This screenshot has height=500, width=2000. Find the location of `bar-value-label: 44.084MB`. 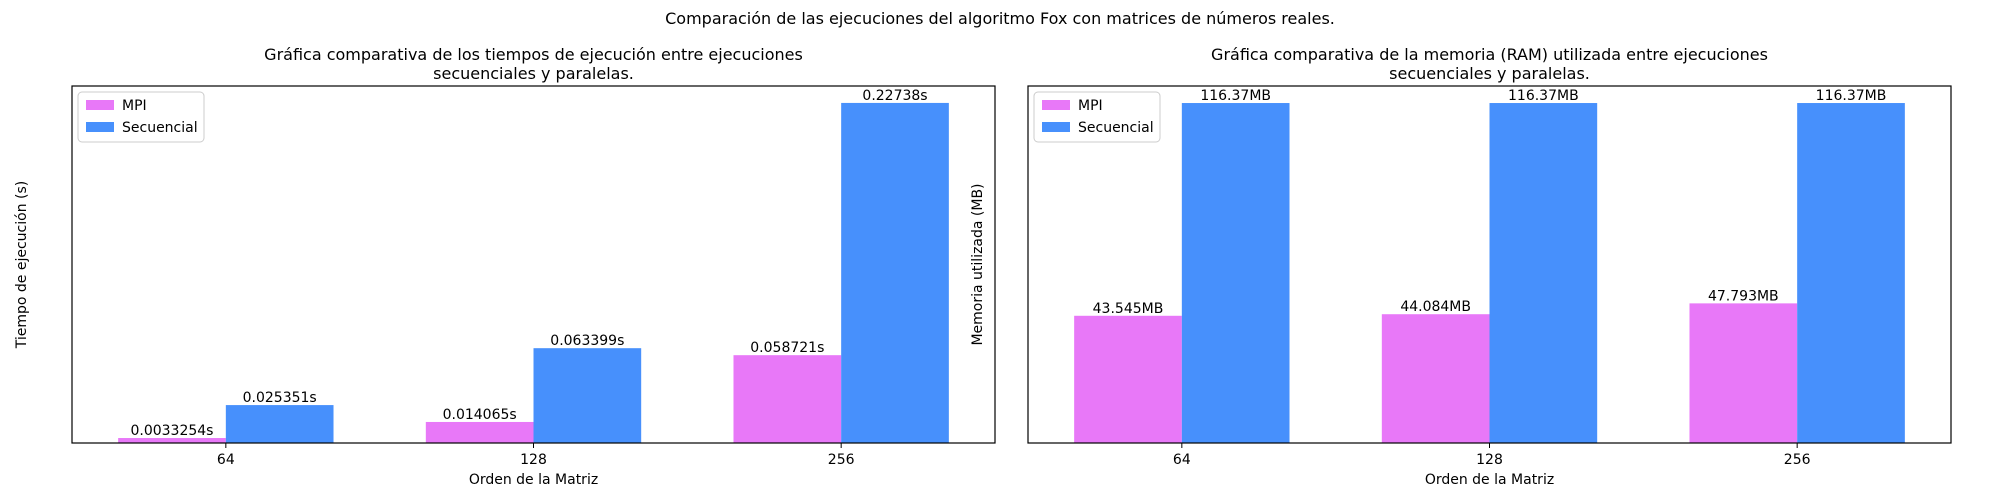

bar-value-label: 44.084MB is located at coordinates (1435, 307).